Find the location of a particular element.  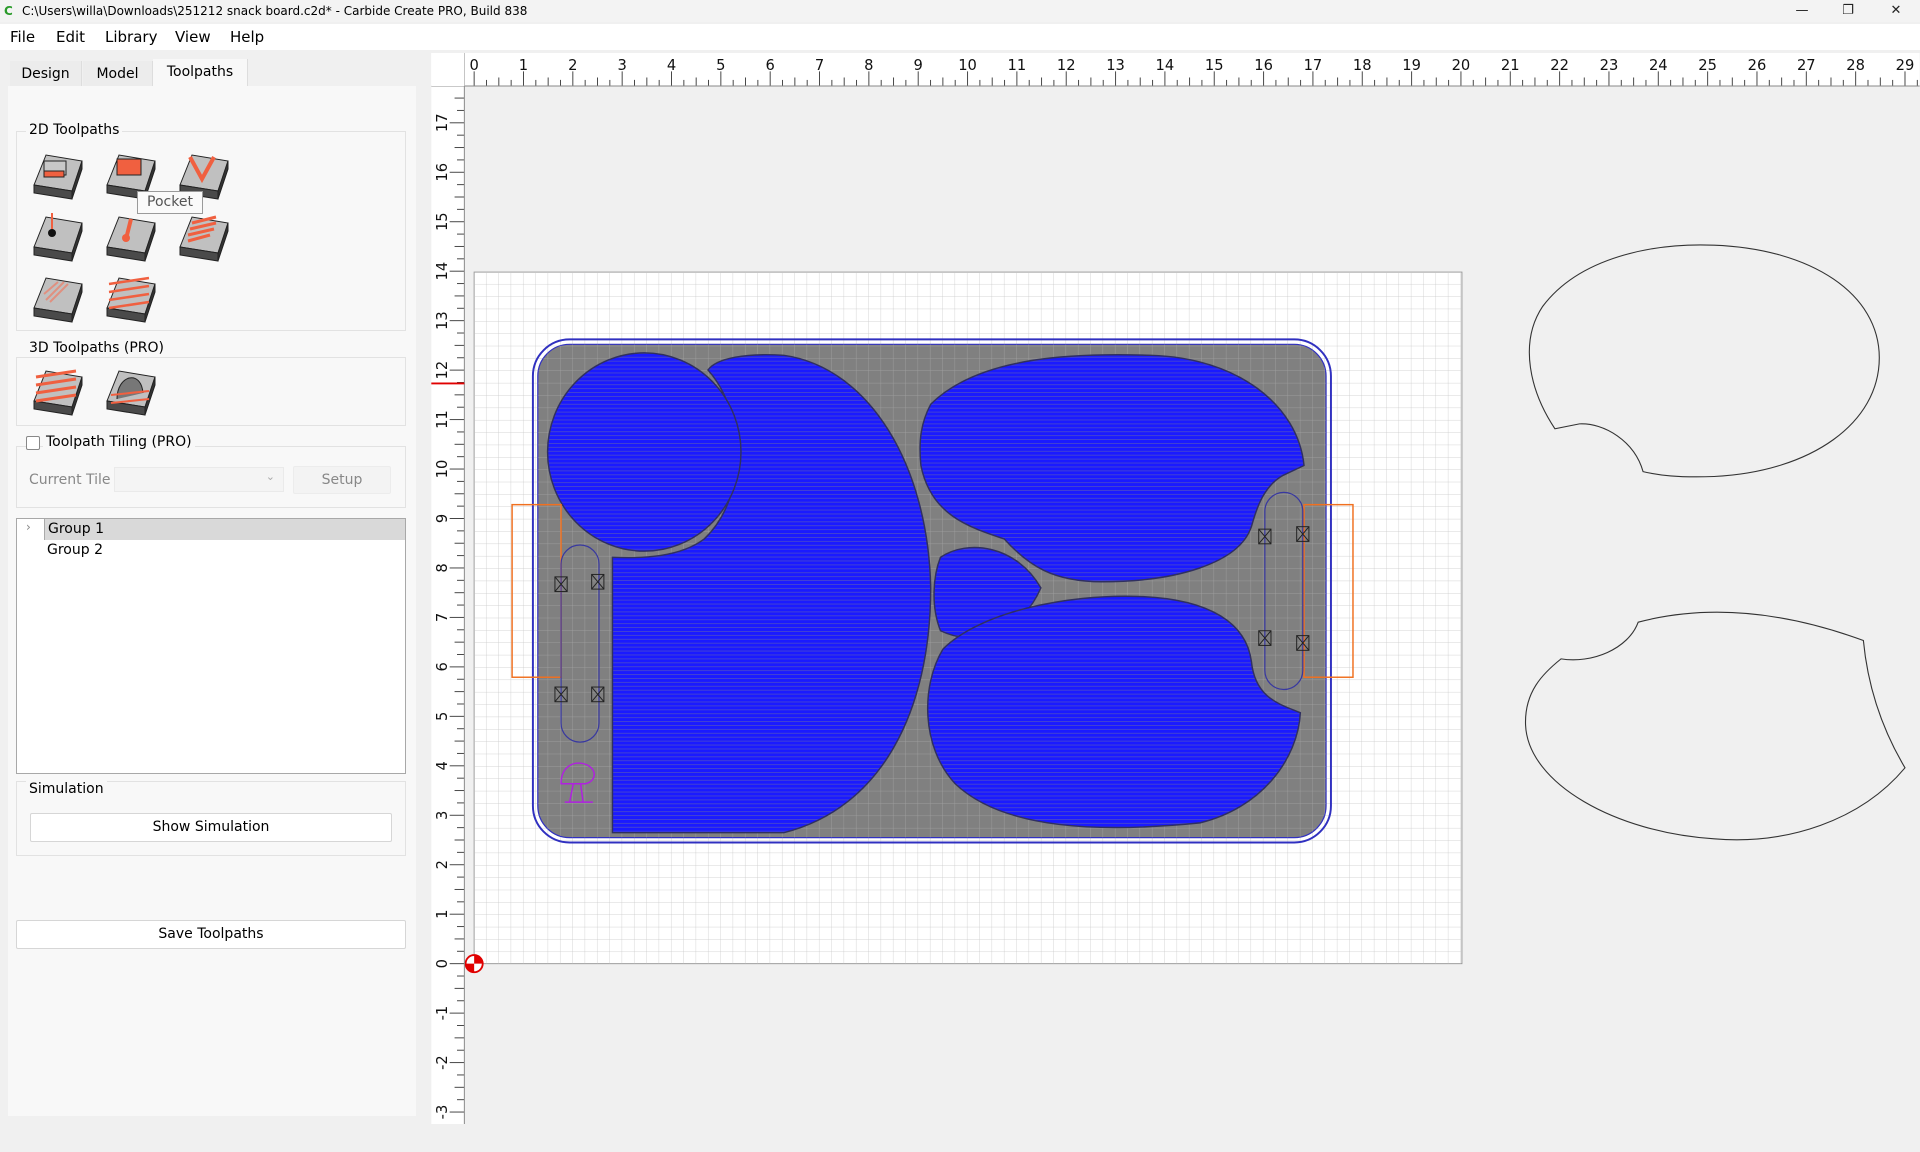

ruler-x-label: 2 is located at coordinates (572, 65).